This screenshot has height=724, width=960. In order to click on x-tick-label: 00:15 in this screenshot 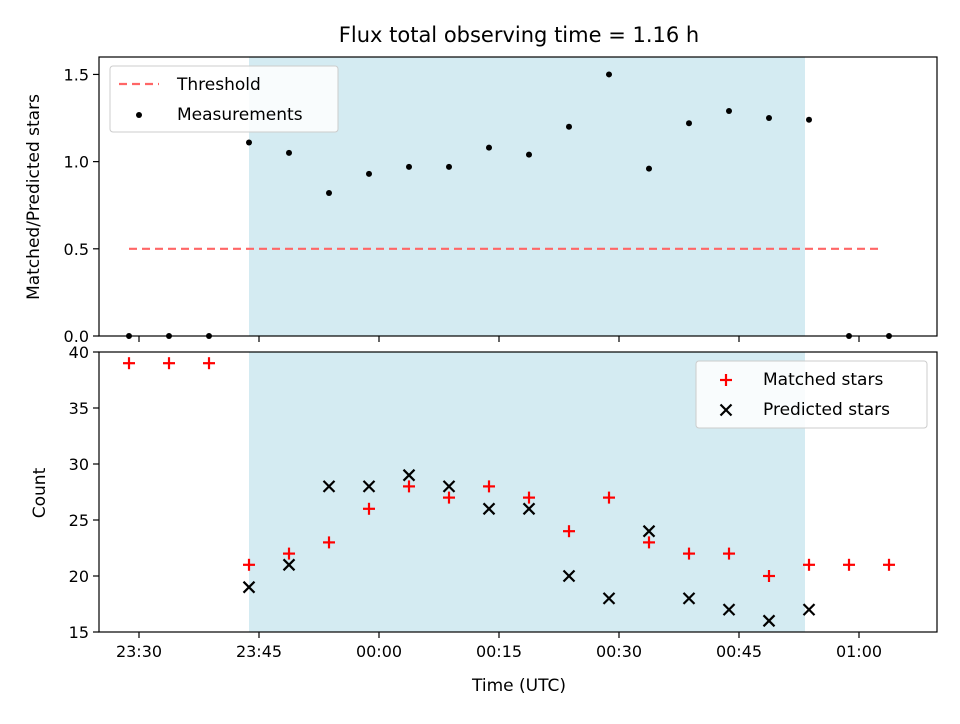, I will do `click(499, 651)`.